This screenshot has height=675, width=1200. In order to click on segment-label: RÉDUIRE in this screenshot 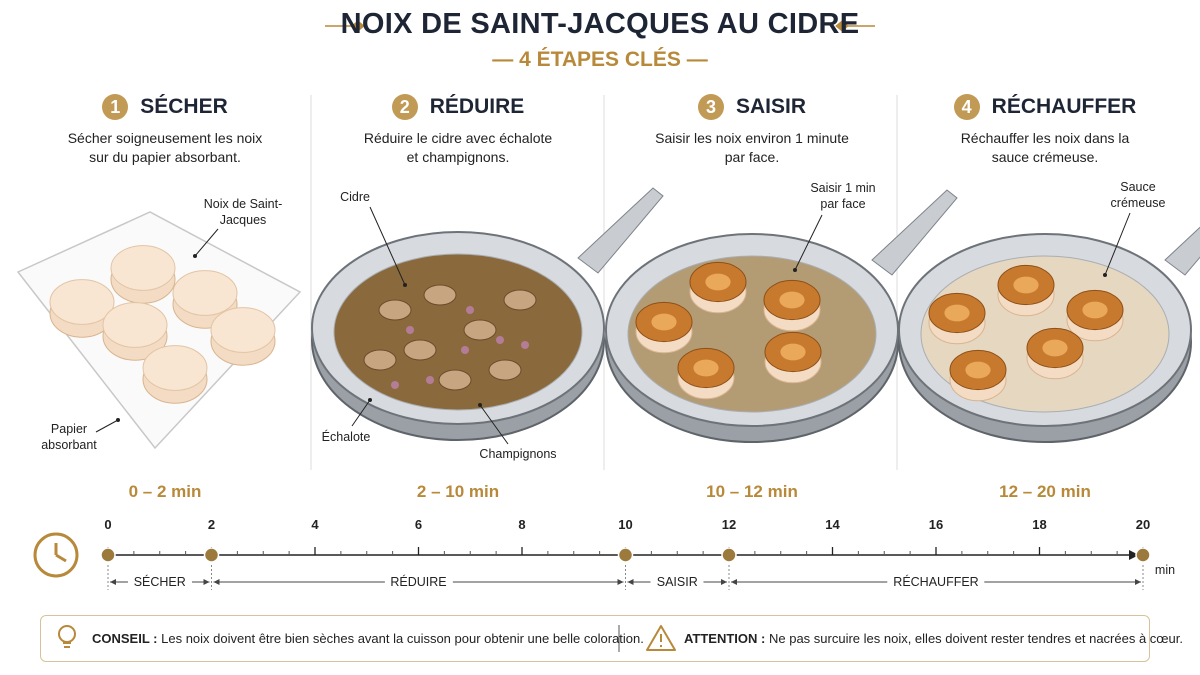, I will do `click(418, 582)`.